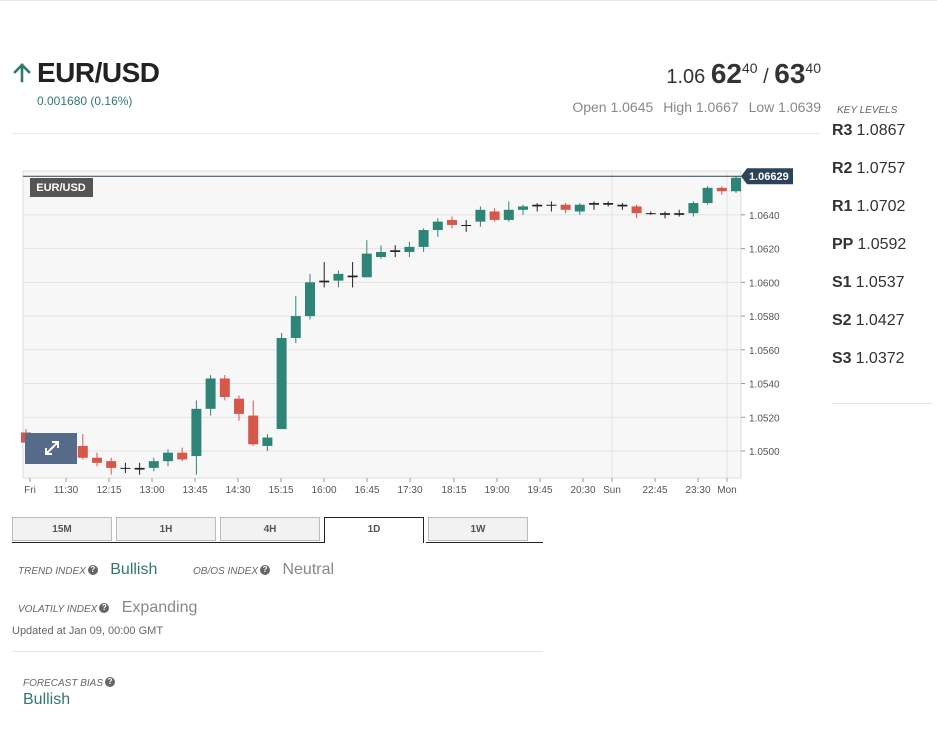 Image resolution: width=937 pixels, height=747 pixels. I want to click on tab-underline-right, so click(484, 542).